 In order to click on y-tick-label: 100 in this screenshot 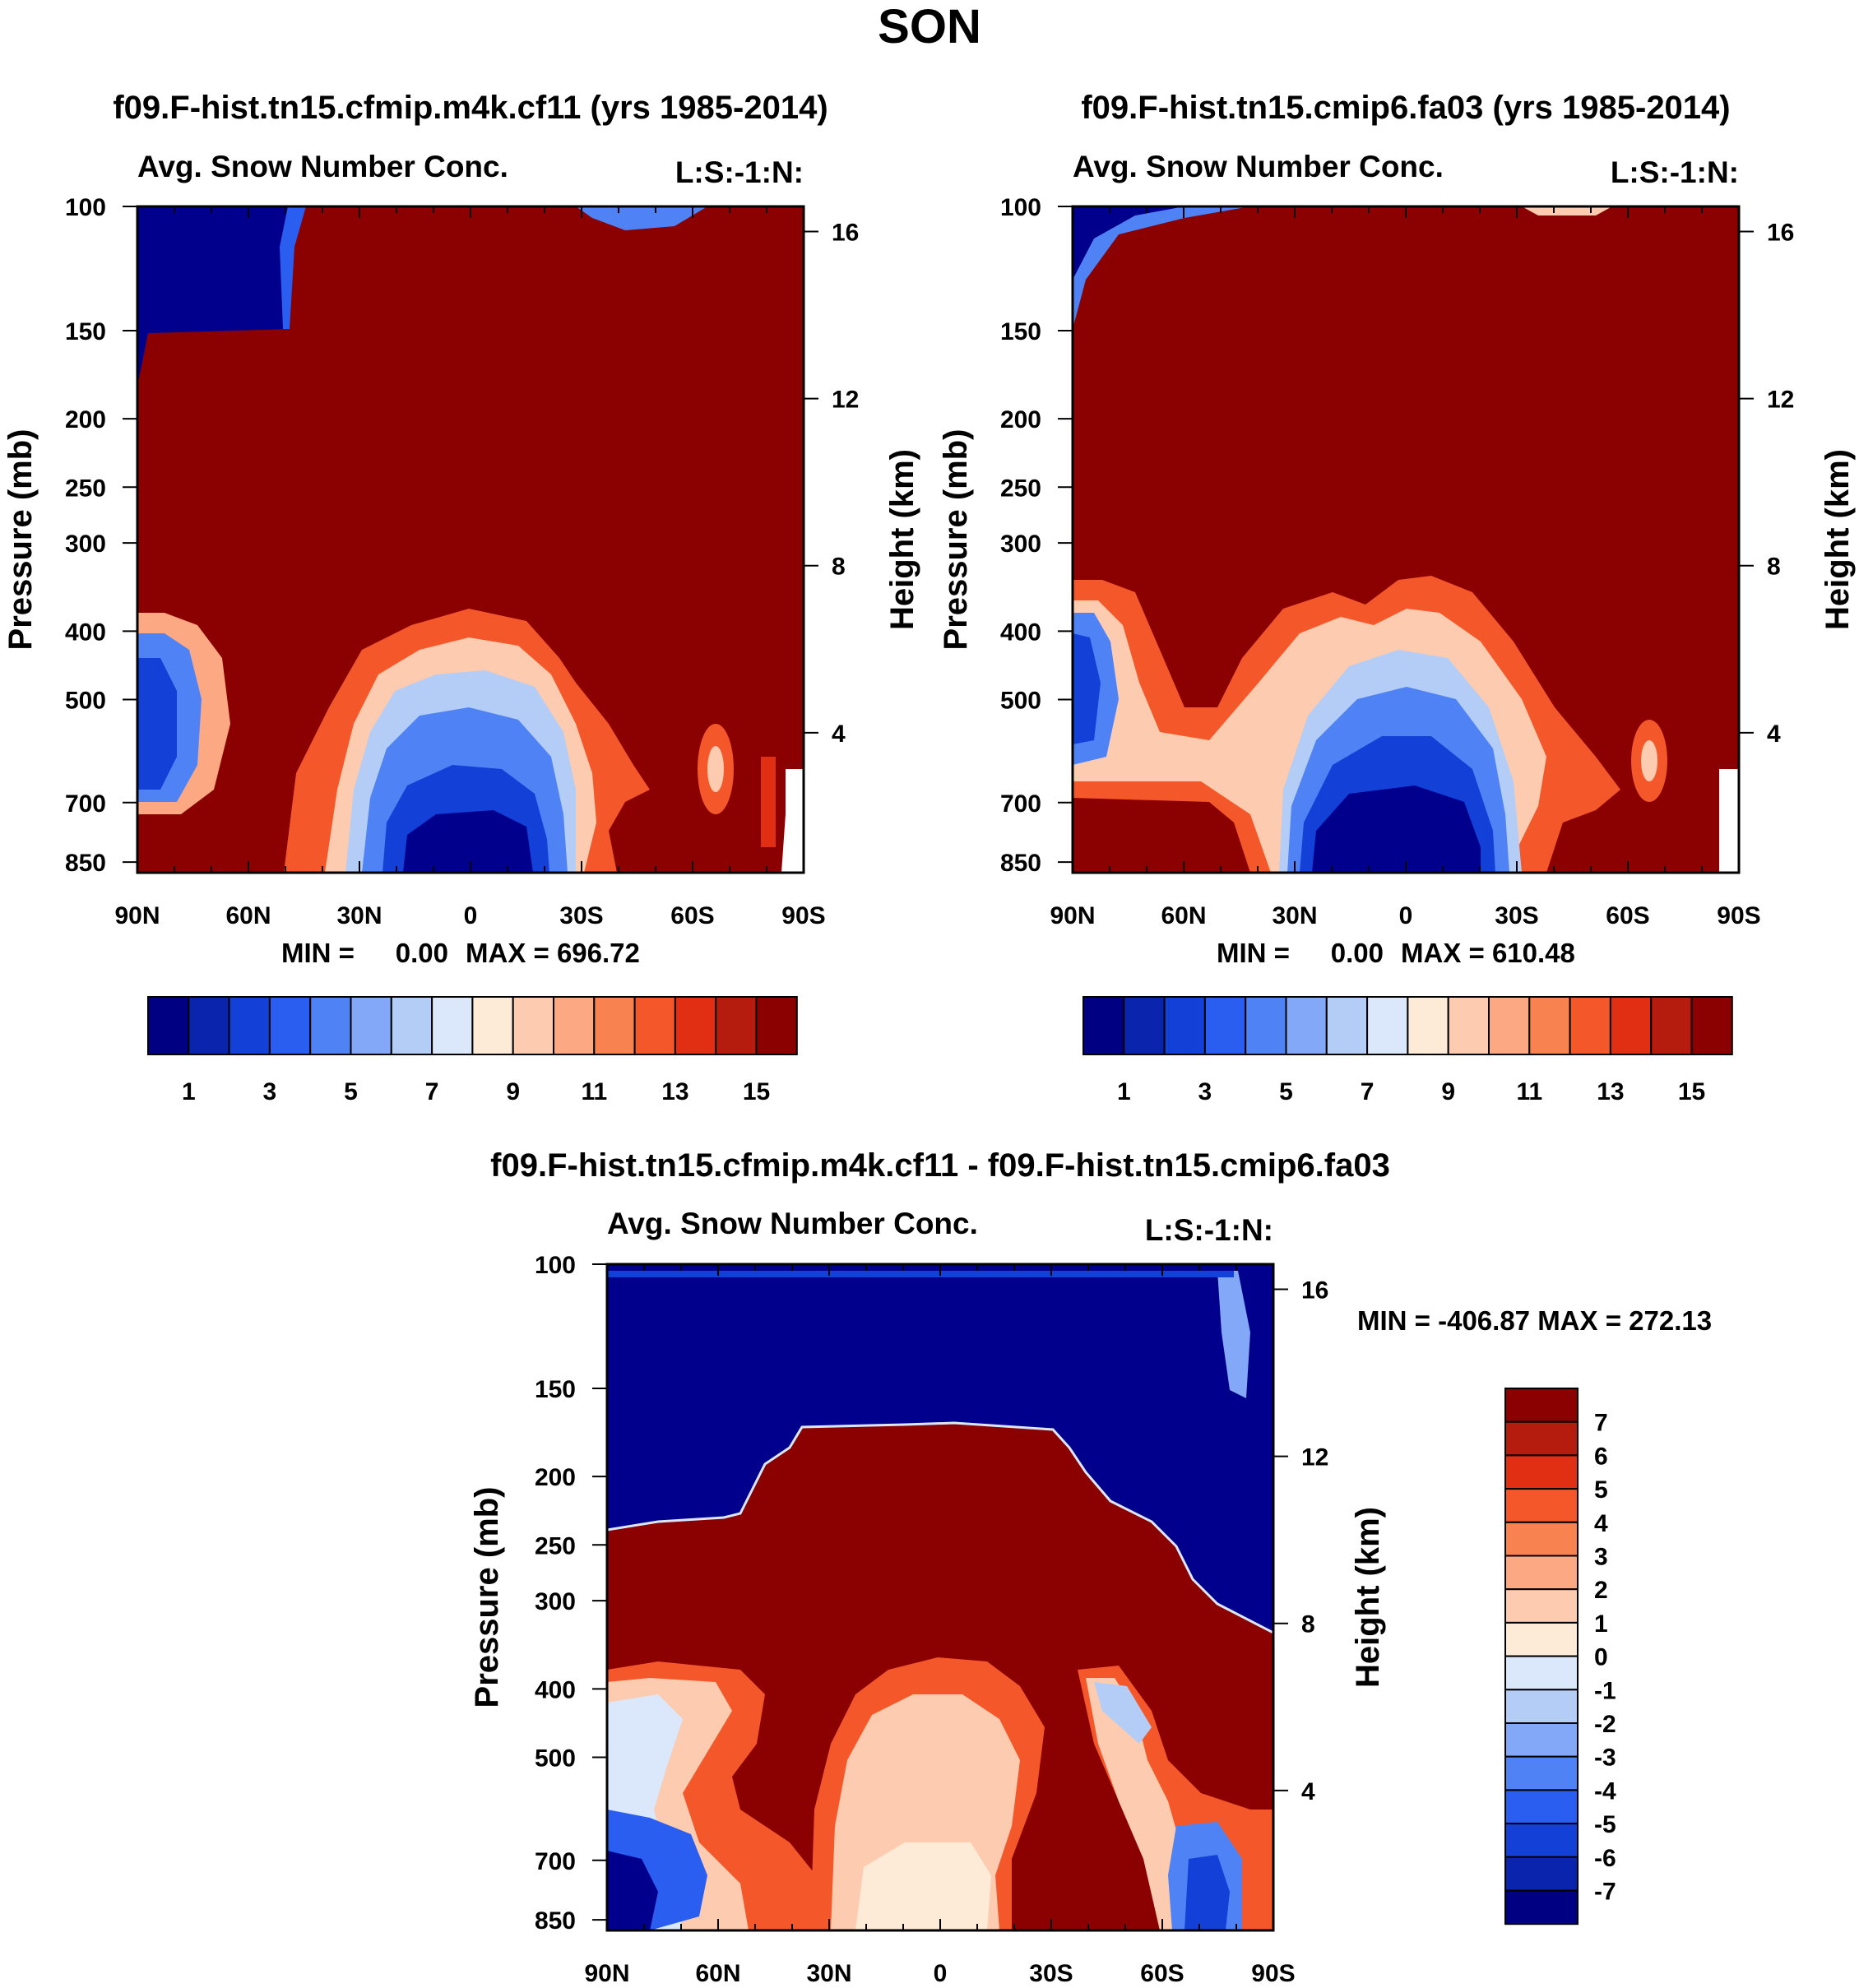, I will do `click(85, 207)`.